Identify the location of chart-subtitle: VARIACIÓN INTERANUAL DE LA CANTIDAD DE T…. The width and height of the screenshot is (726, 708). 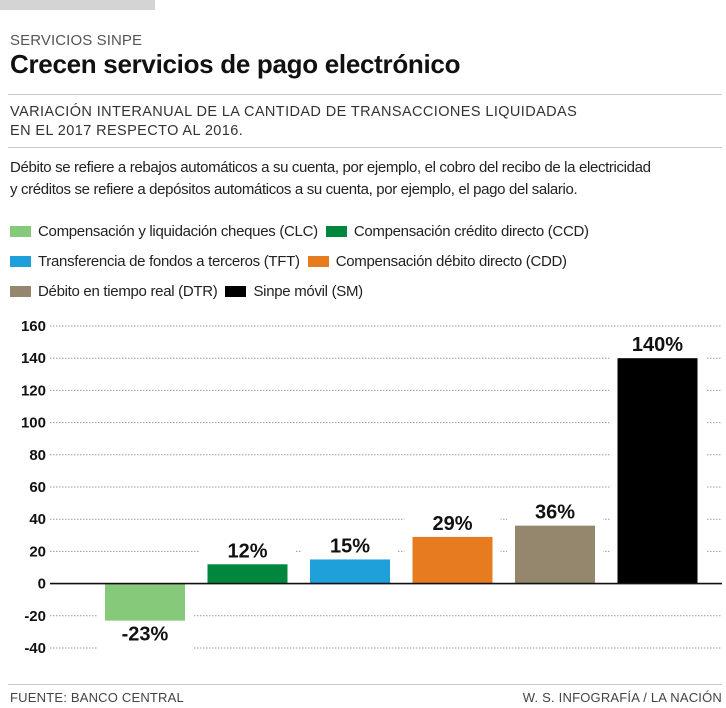
(293, 122).